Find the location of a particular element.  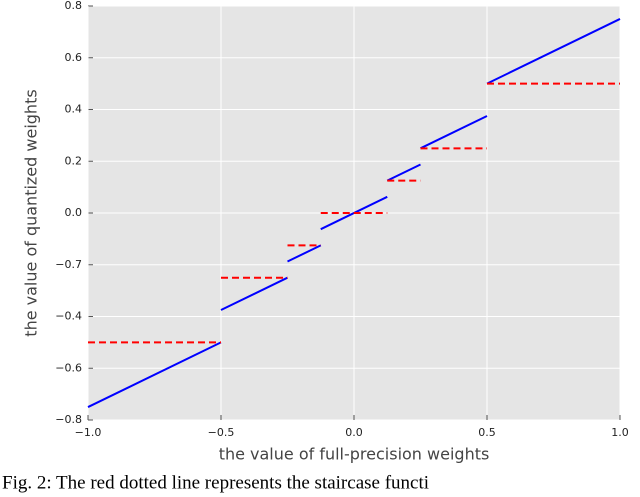

x-tick-label: 0.0 is located at coordinates (354, 432).